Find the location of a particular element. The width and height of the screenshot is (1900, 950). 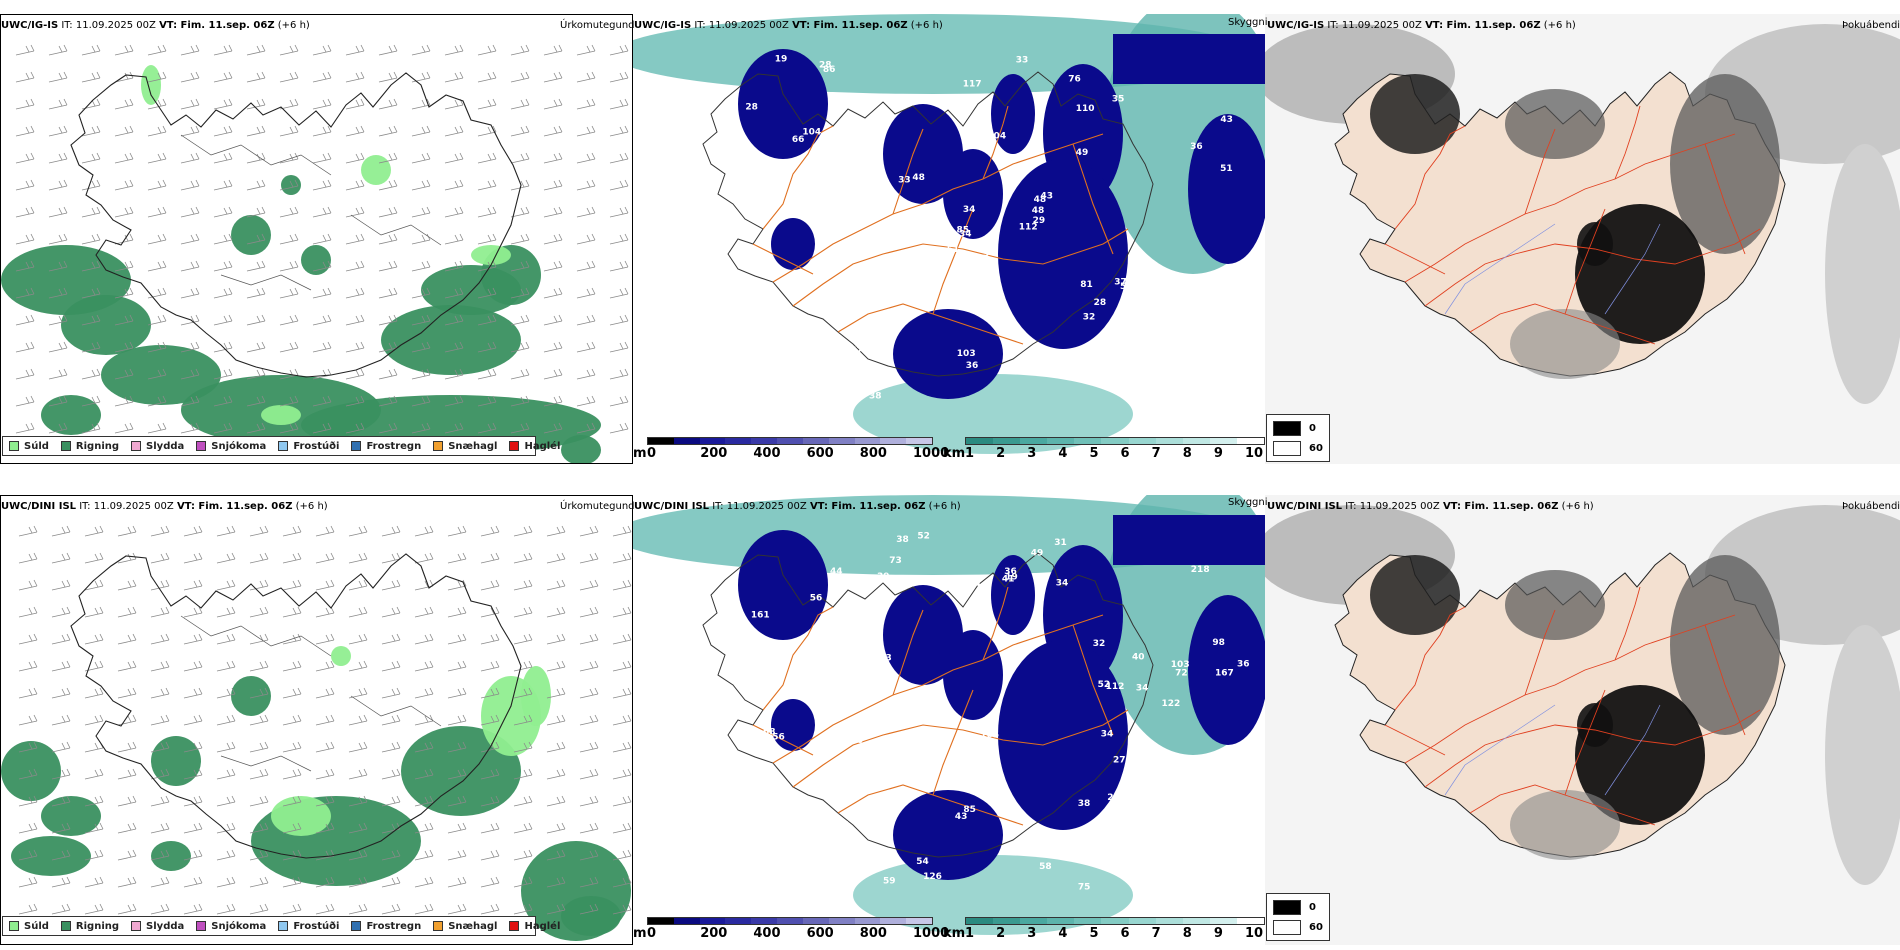

vis-value-label: 72 is located at coordinates (884, 333).